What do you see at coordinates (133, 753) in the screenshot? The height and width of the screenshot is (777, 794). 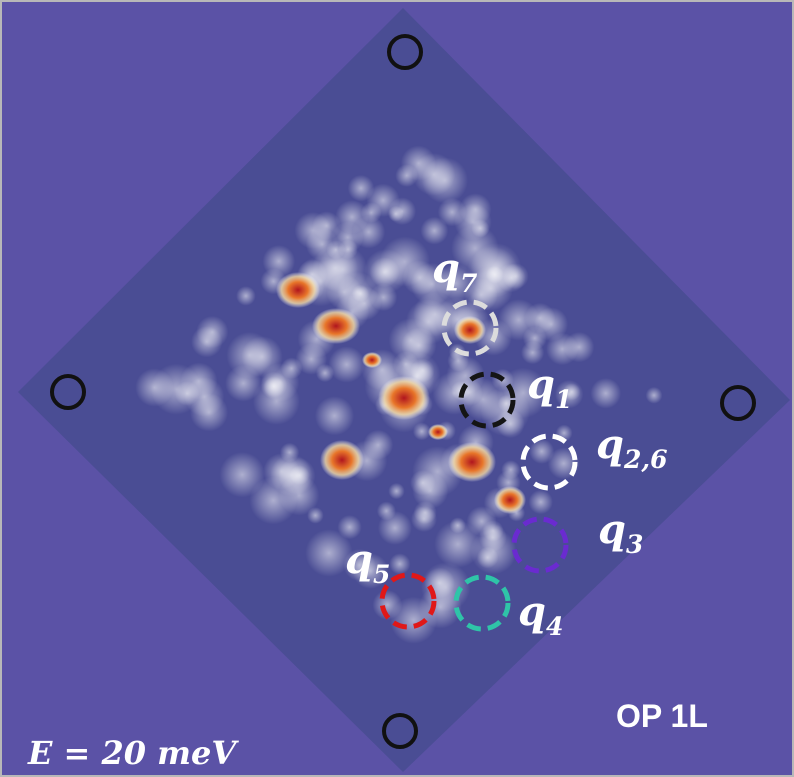 I see `energy-label: E = 20 meV` at bounding box center [133, 753].